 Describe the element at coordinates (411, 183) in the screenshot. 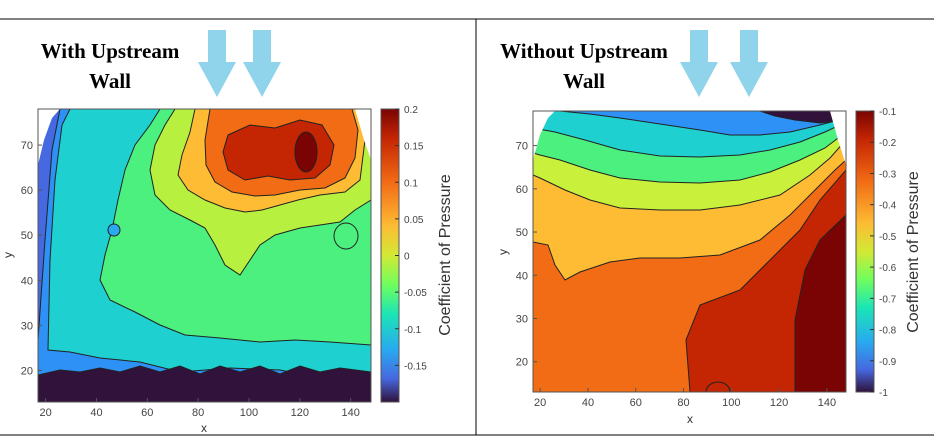

I see `colorbar-tick-label: 0.1` at that location.